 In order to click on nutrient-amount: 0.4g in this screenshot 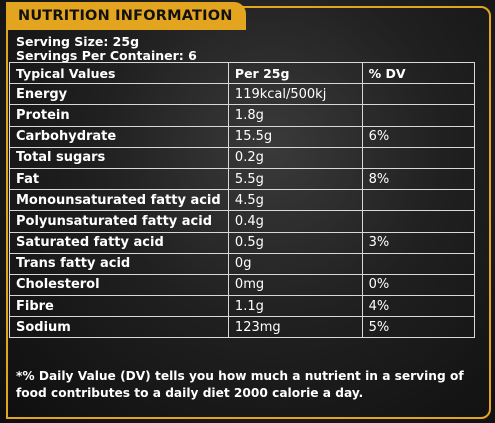, I will do `click(295, 221)`.